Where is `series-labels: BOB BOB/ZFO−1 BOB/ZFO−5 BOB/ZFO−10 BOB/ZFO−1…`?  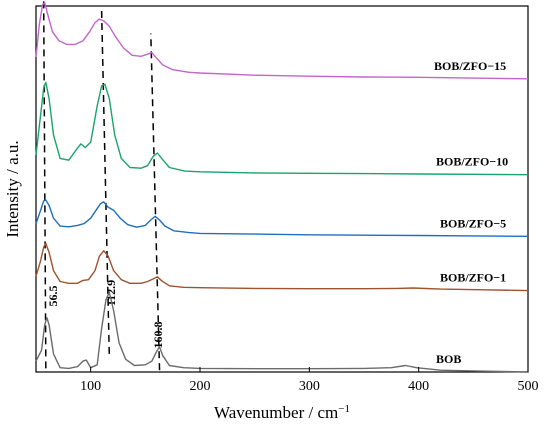
series-labels: BOB BOB/ZFO−1 BOB/ZFO−5 BOB/ZFO−10 BOB/ZFO−1… is located at coordinates (471, 212).